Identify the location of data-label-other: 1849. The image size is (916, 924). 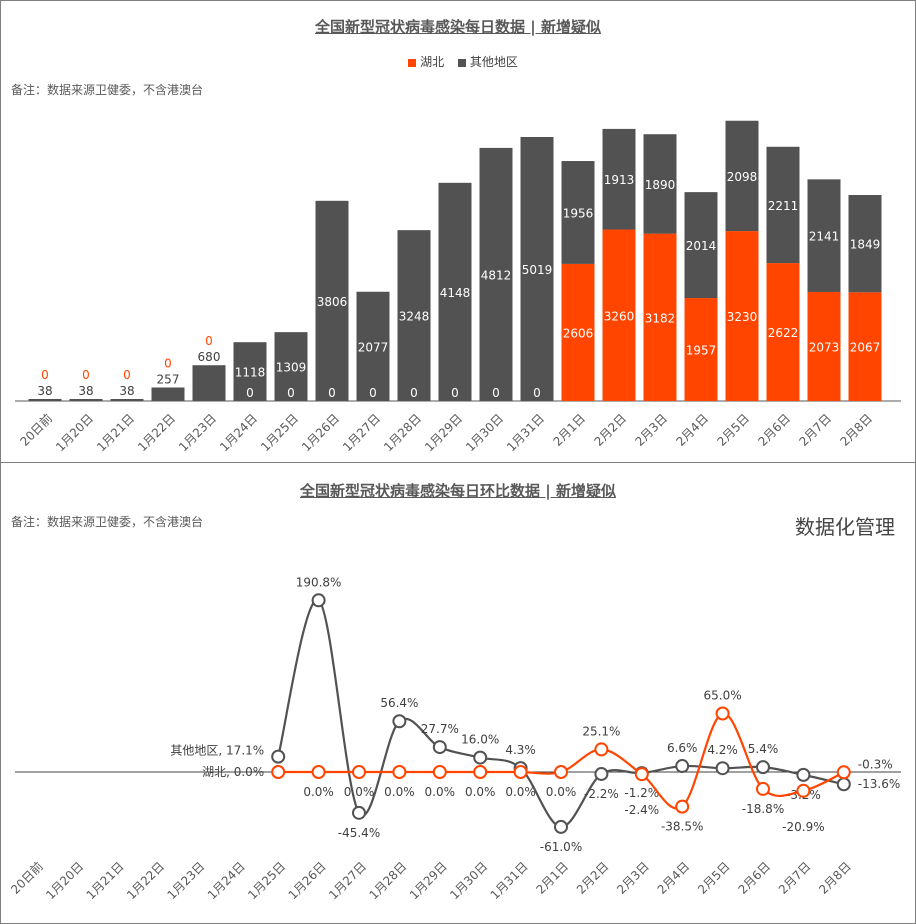
(865, 245).